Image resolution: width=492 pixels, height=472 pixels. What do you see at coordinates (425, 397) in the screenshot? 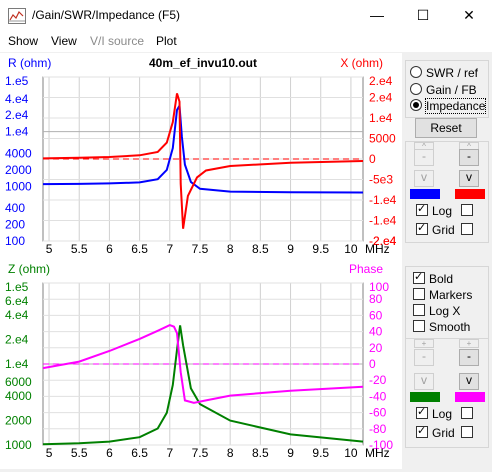
I see `lower-left-color-swatch` at bounding box center [425, 397].